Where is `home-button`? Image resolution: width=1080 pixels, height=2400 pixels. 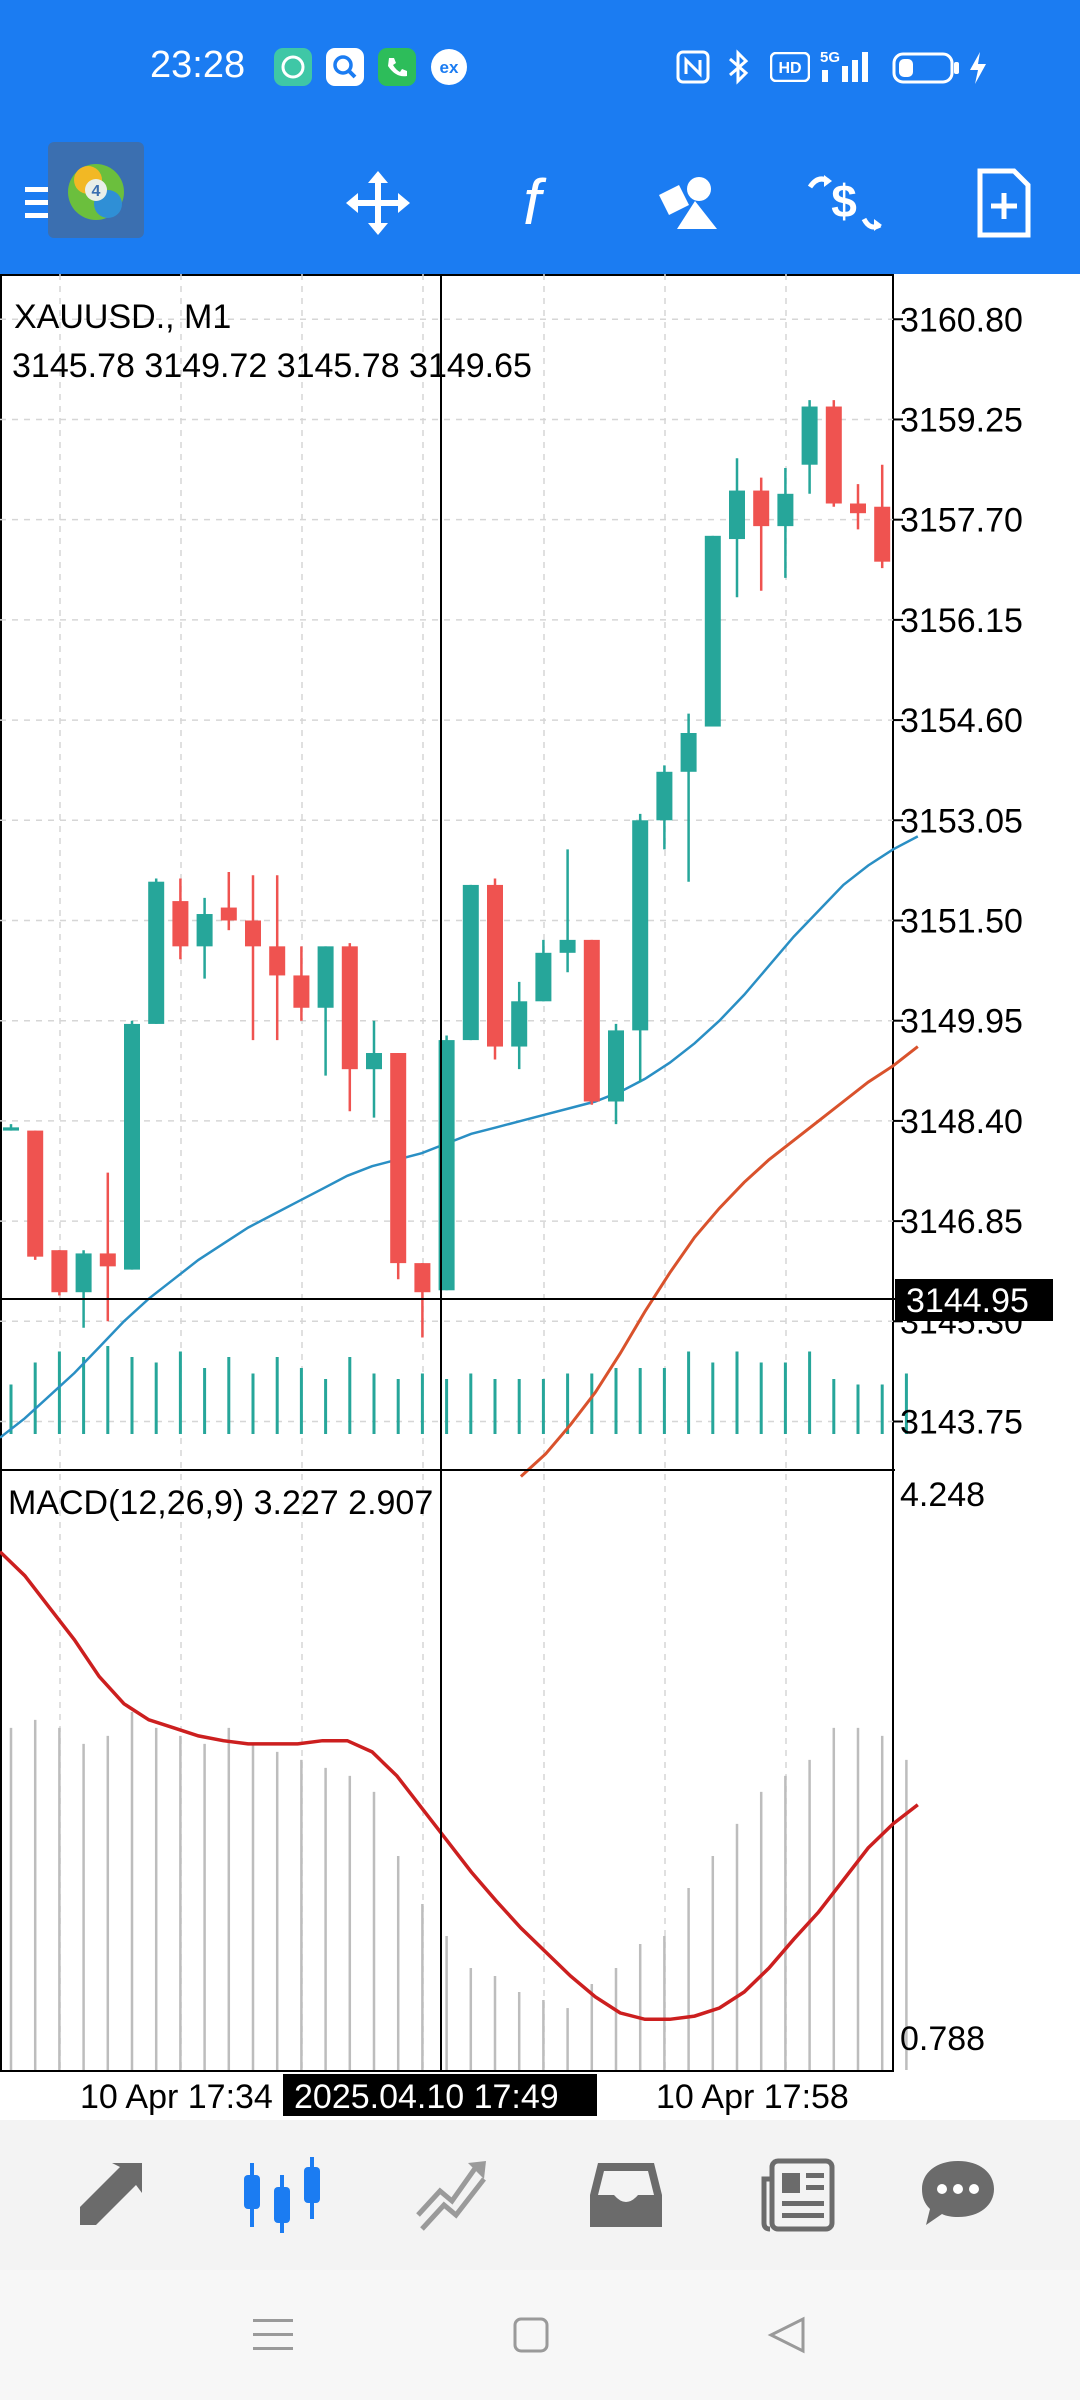 home-button is located at coordinates (531, 2335).